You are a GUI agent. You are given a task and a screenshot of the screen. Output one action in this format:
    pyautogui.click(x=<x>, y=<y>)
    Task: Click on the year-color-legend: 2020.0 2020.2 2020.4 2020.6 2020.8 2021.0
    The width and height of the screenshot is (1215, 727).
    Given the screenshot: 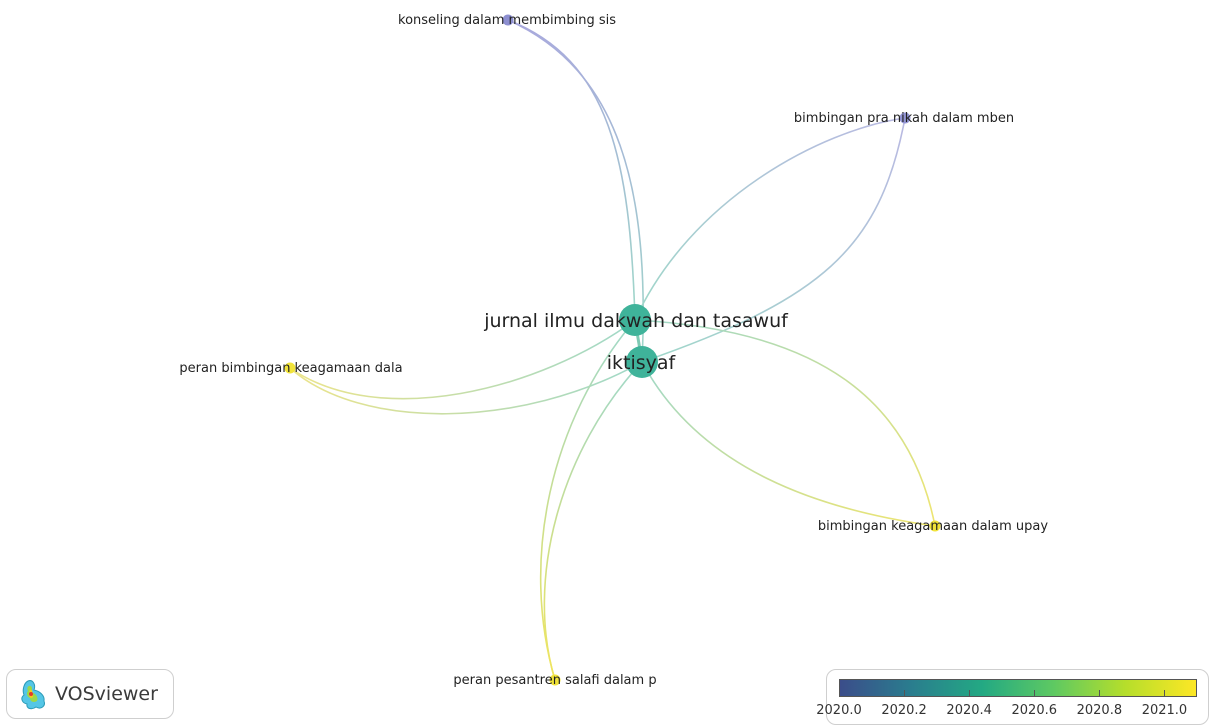 What is the action you would take?
    pyautogui.click(x=1012, y=697)
    